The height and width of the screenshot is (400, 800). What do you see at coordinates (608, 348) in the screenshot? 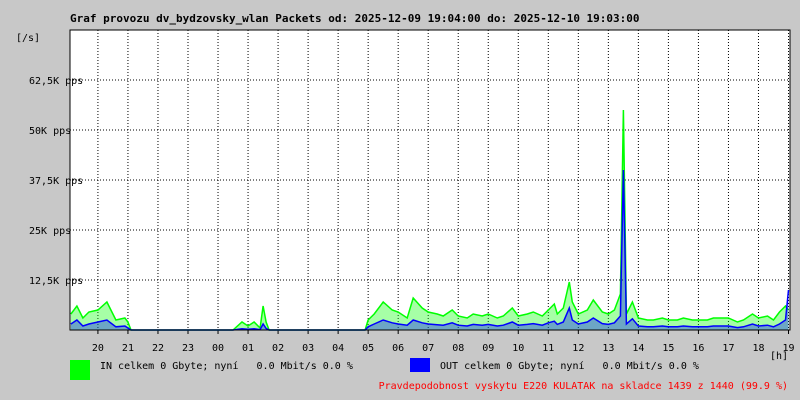
I see `x-tick-label: 13` at bounding box center [608, 348].